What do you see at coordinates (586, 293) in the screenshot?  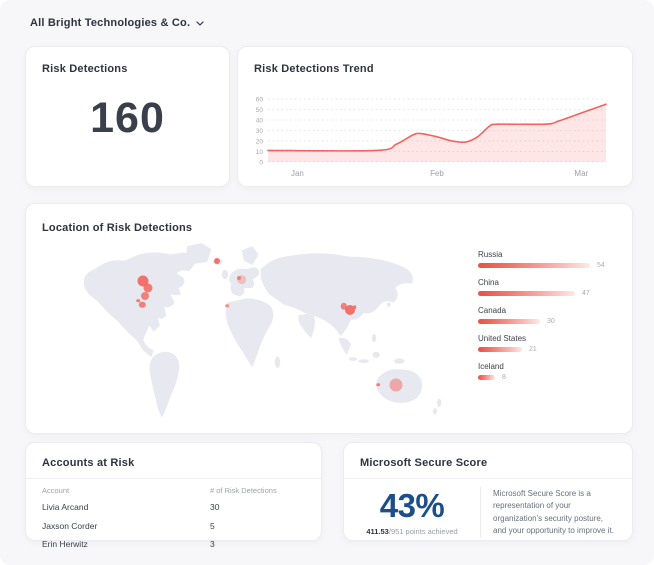 I see `legend-value: 47` at bounding box center [586, 293].